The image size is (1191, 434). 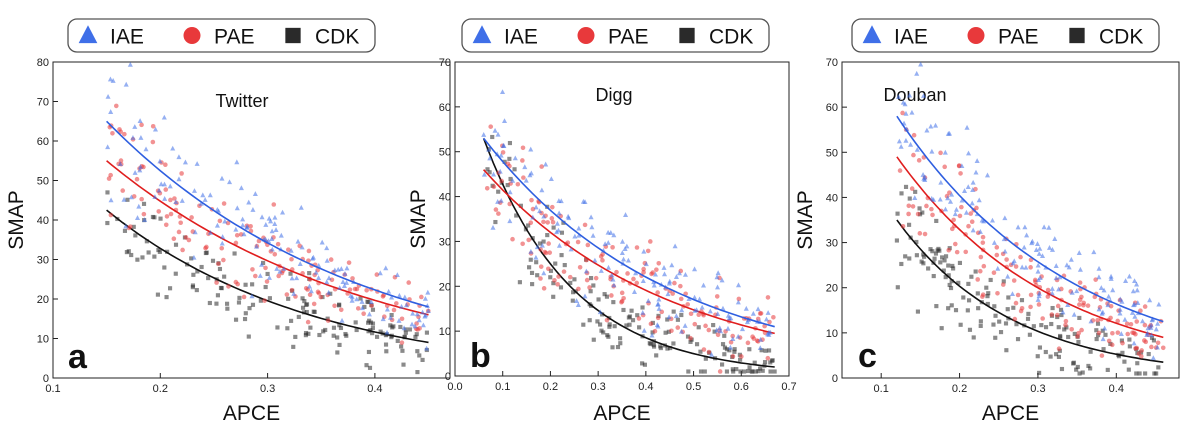 I want to click on legend-box, so click(x=221, y=35).